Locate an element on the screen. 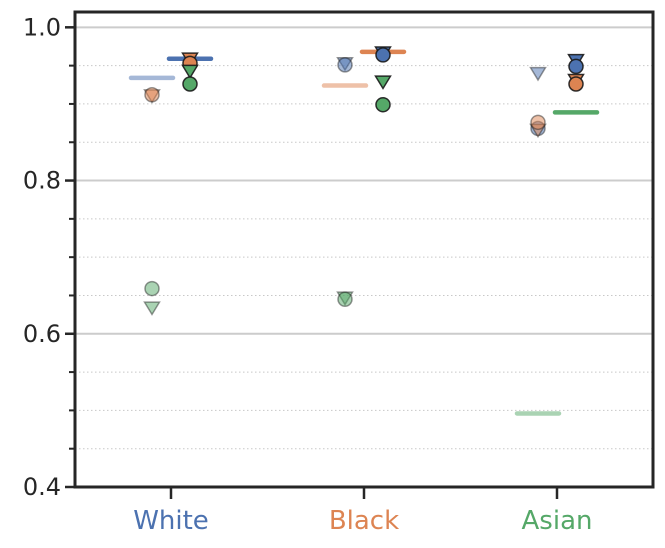  x-category-label: Black is located at coordinates (364, 521).